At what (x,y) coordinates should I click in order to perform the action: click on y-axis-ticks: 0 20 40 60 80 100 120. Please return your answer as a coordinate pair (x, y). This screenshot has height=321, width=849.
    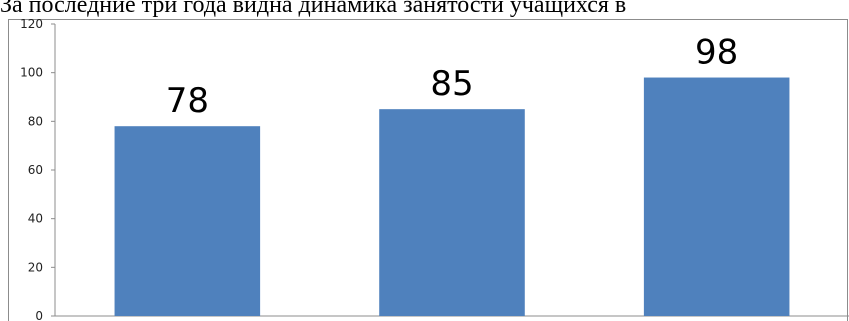
    Looking at the image, I should click on (37, 169).